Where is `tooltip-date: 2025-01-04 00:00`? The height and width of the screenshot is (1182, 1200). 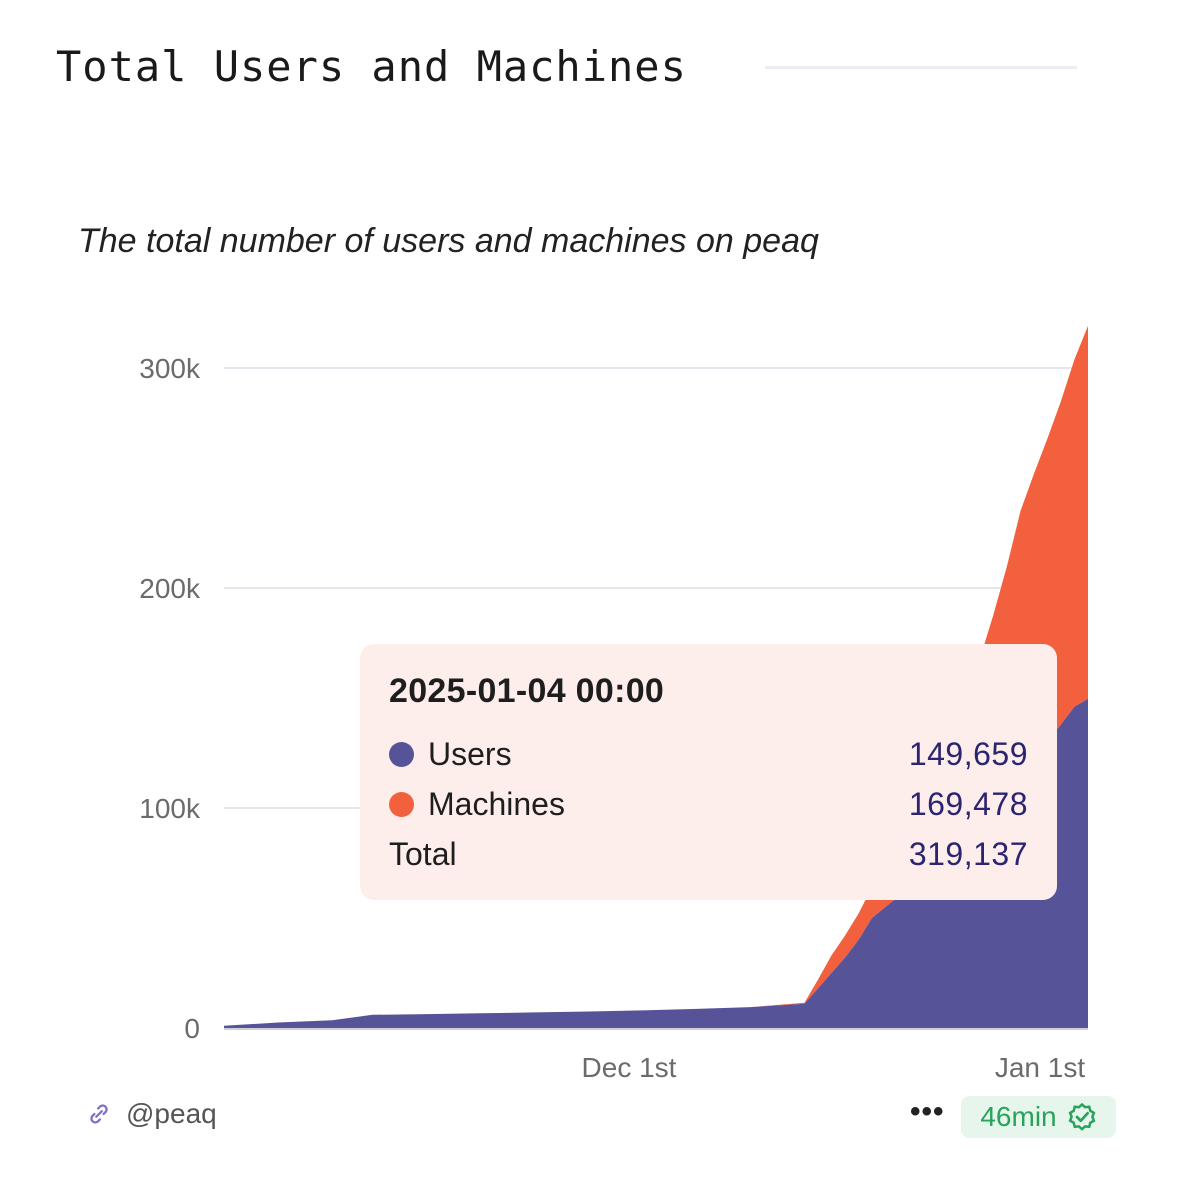
tooltip-date: 2025-01-04 00:00 is located at coordinates (527, 691).